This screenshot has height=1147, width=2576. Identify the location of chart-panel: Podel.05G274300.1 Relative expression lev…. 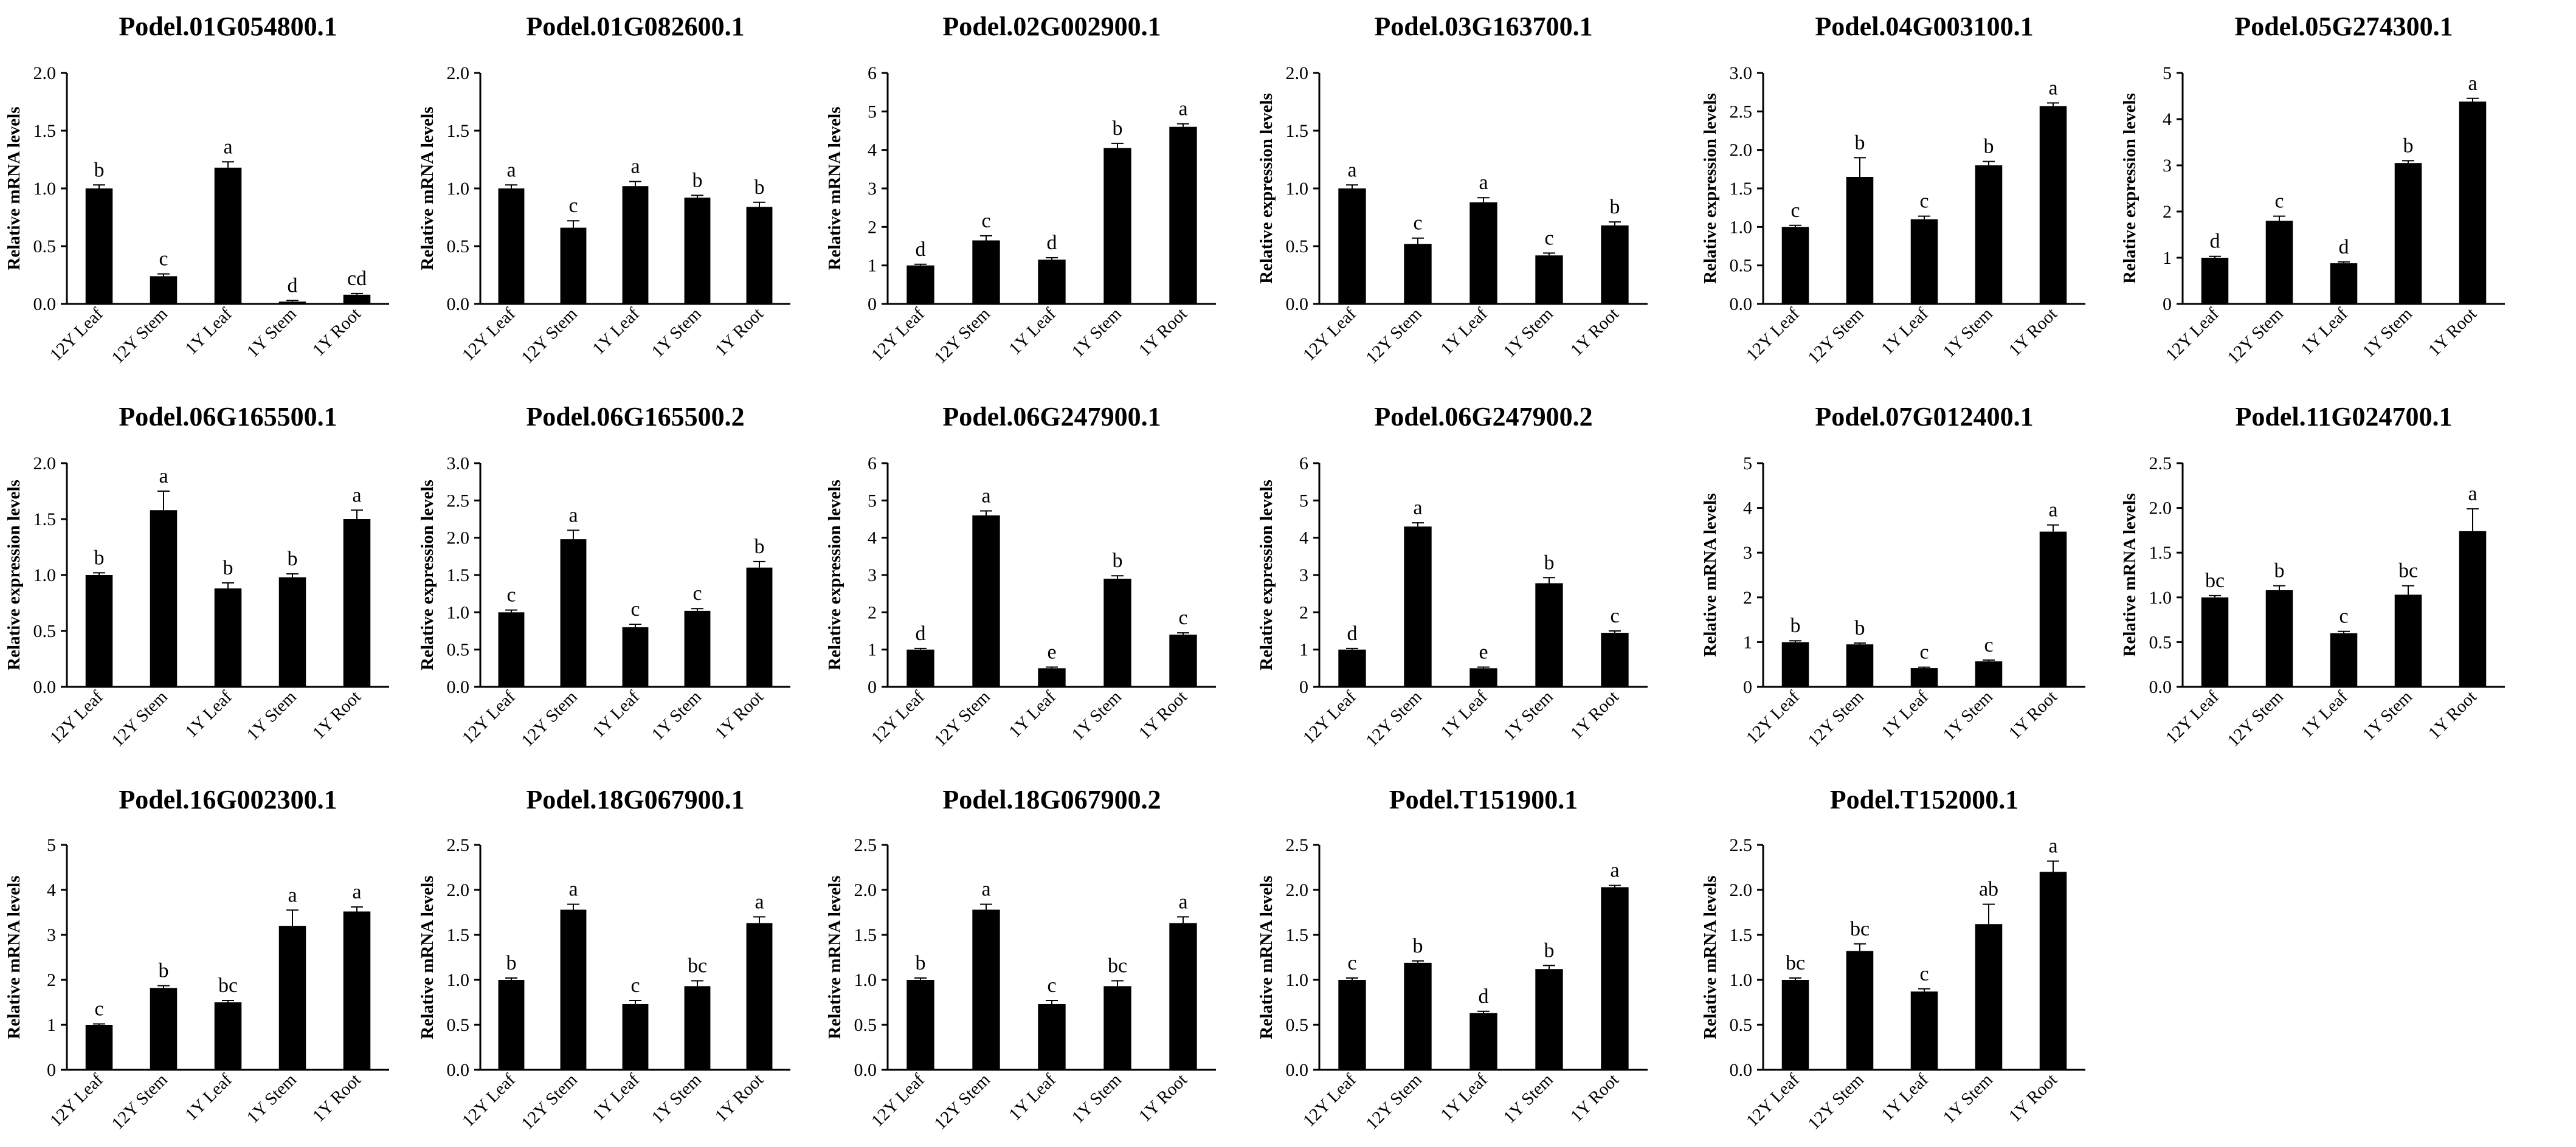
(2312, 190).